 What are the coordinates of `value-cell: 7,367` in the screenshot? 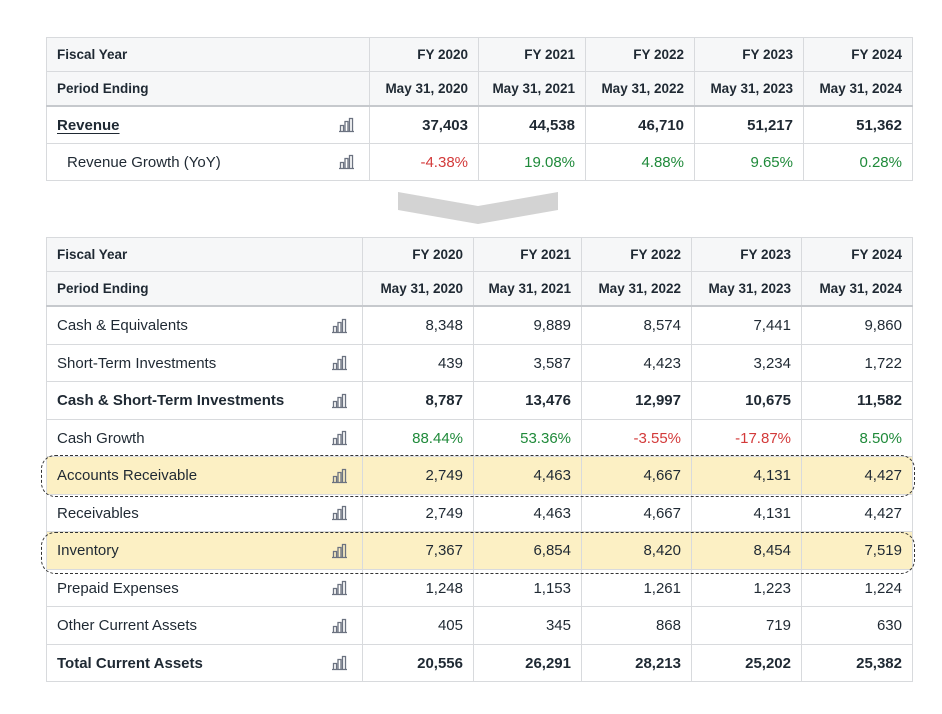 It's located at (418, 550).